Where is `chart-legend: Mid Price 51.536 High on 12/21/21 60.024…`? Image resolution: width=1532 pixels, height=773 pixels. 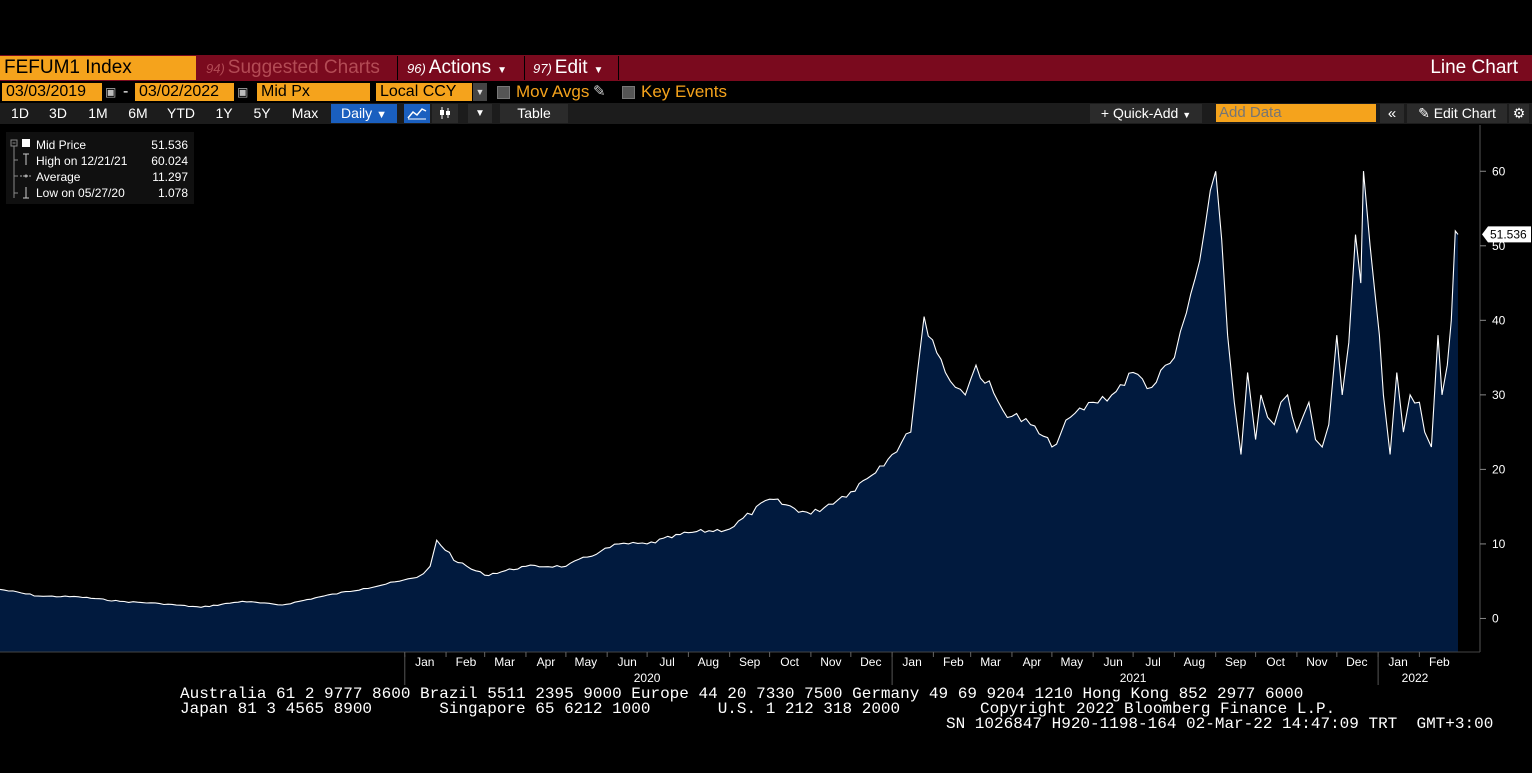
chart-legend: Mid Price 51.536 High on 12/21/21 60.024… is located at coordinates (100, 168).